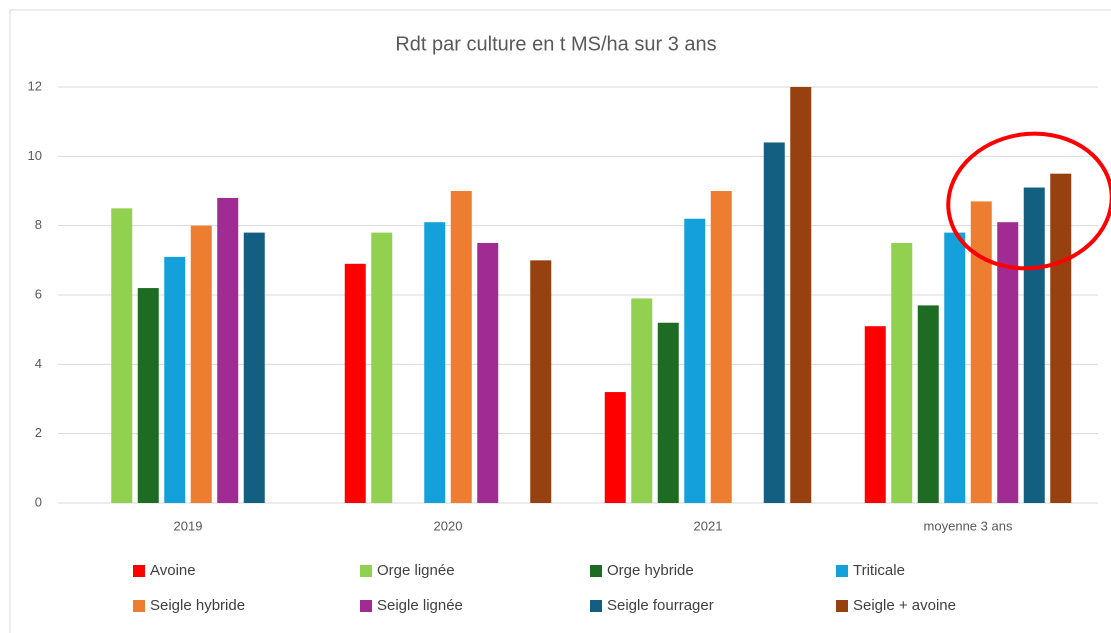  What do you see at coordinates (38, 501) in the screenshot?
I see `y-tick-label: 0` at bounding box center [38, 501].